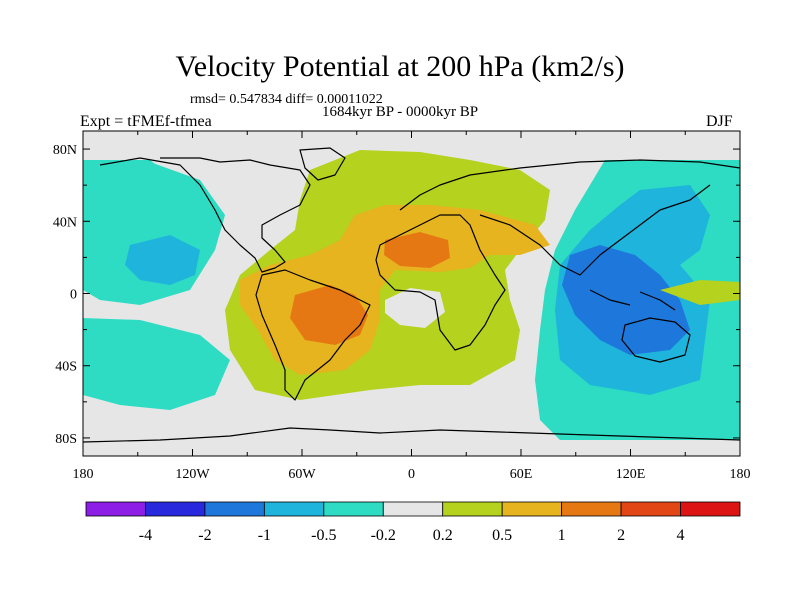  I want to click on stats-line: rmsd= 0.547834 diff= 0.00011022, so click(286, 99).